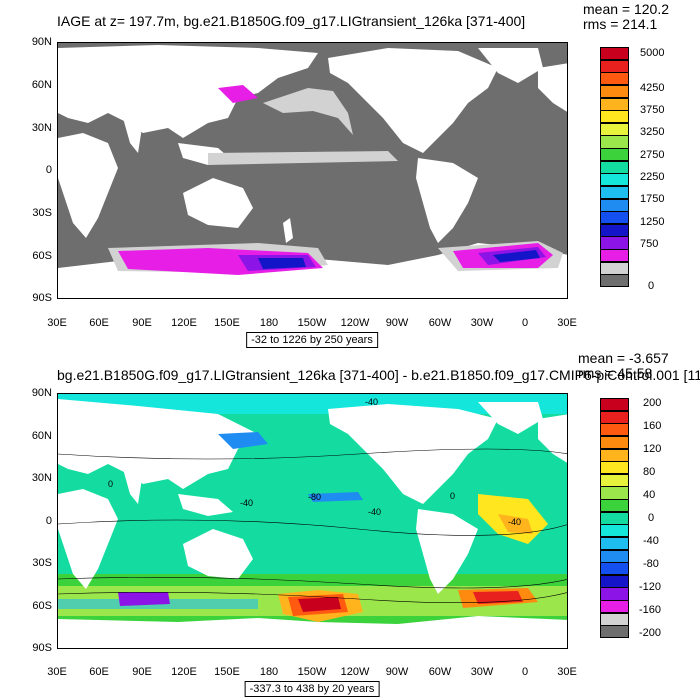 The width and height of the screenshot is (700, 700). What do you see at coordinates (649, 244) in the screenshot?
I see `panel1-colorbar-label: 750` at bounding box center [649, 244].